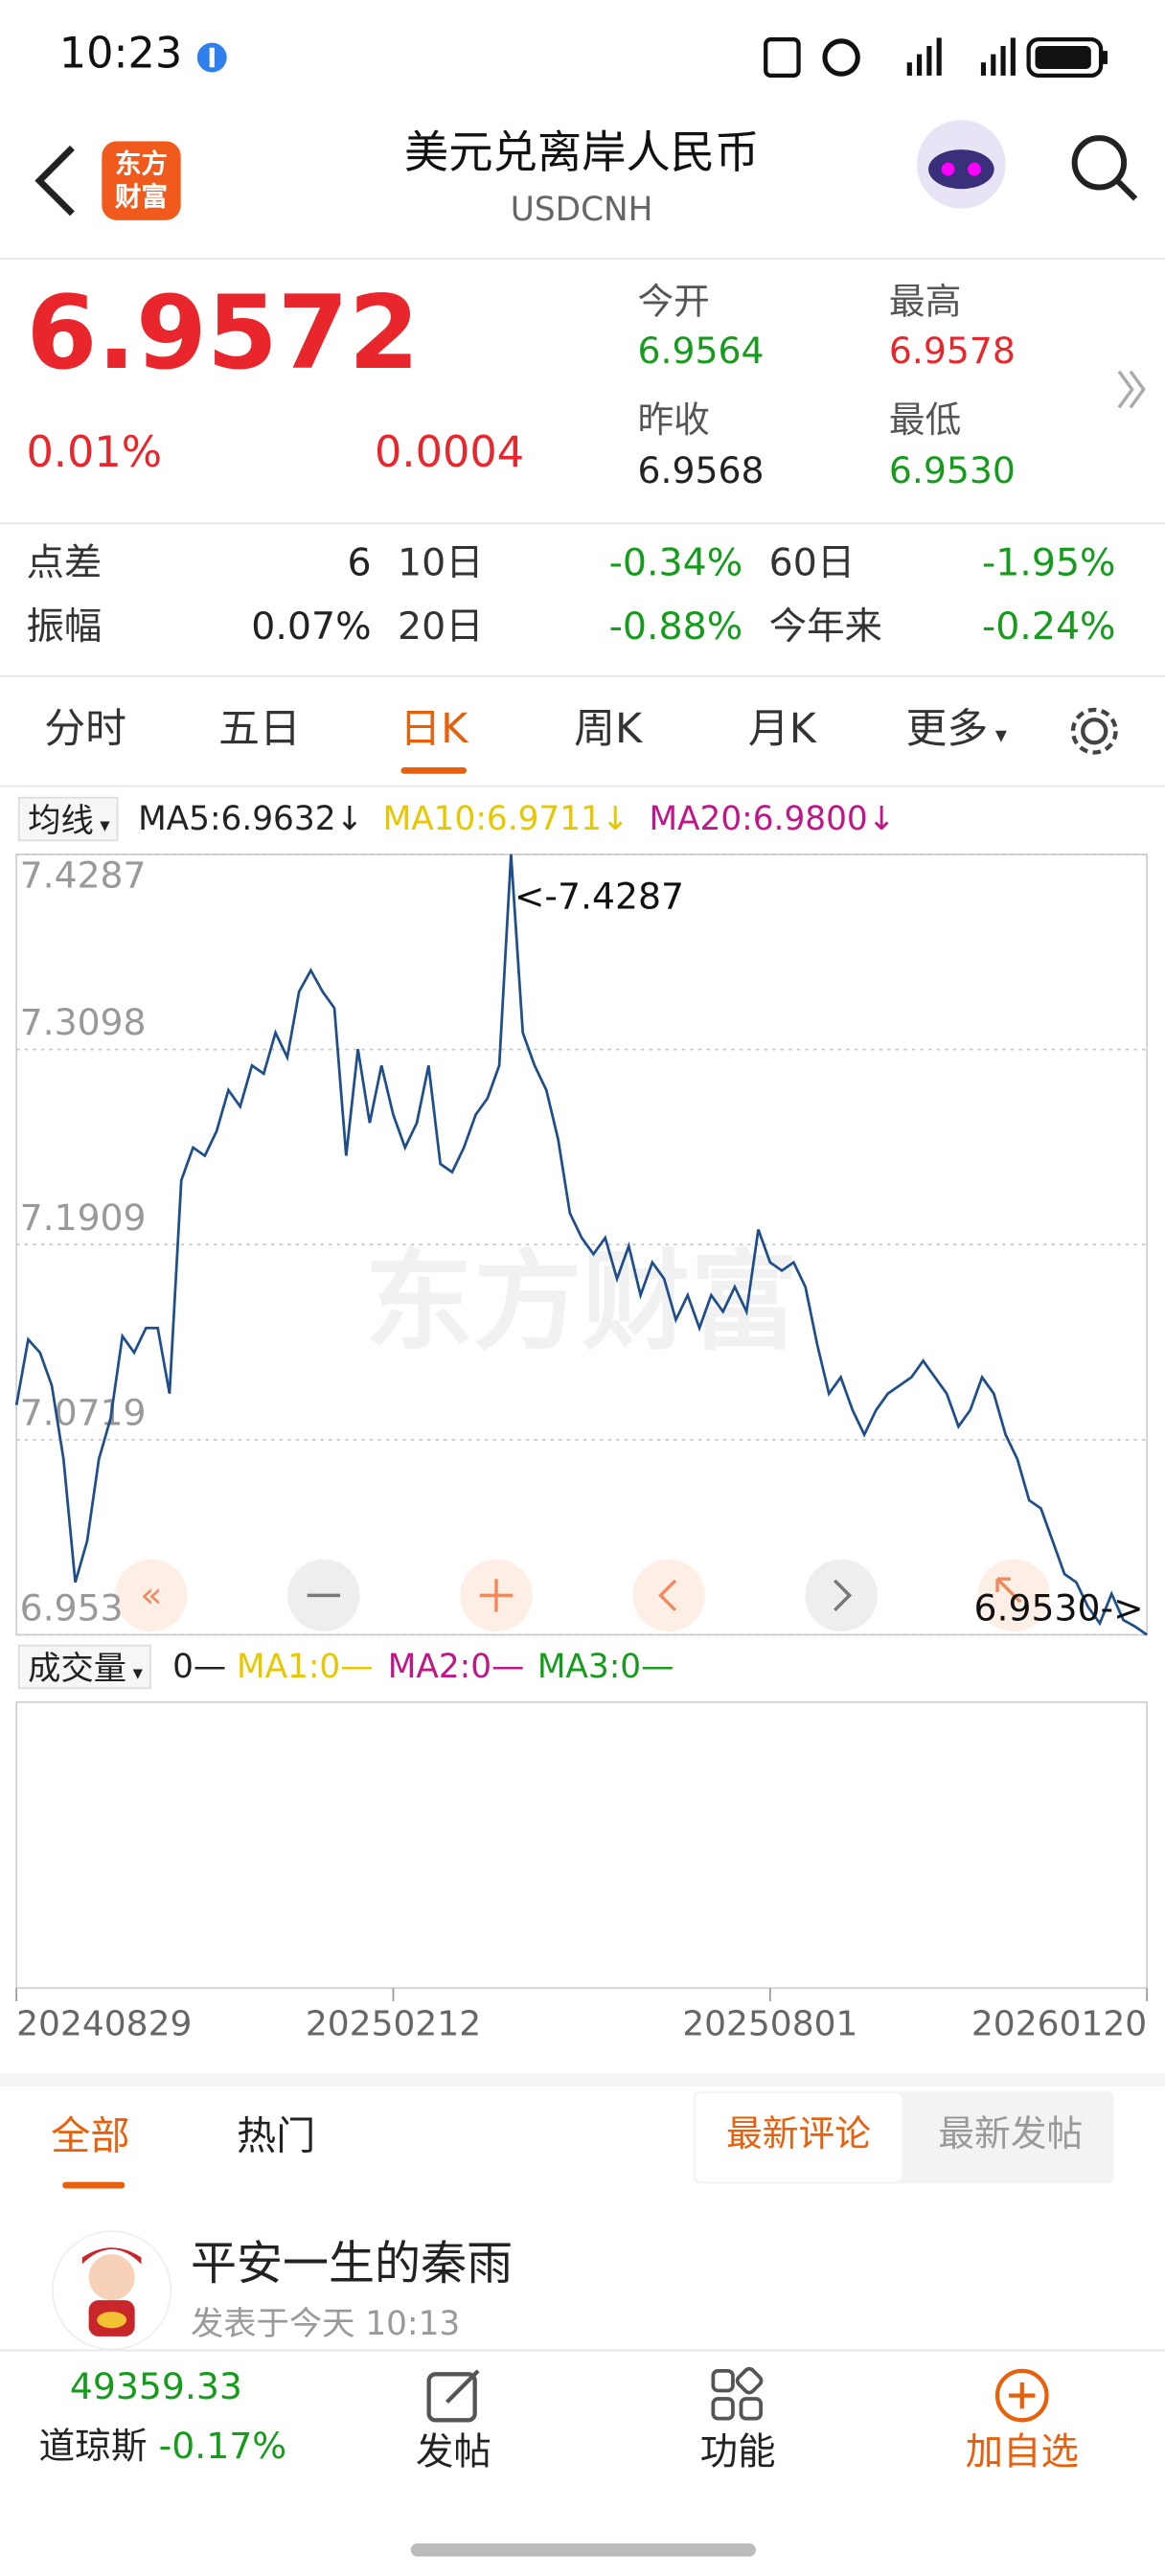 The width and height of the screenshot is (1165, 2576). What do you see at coordinates (825, 627) in the screenshot?
I see `metric-label: 今年来` at bounding box center [825, 627].